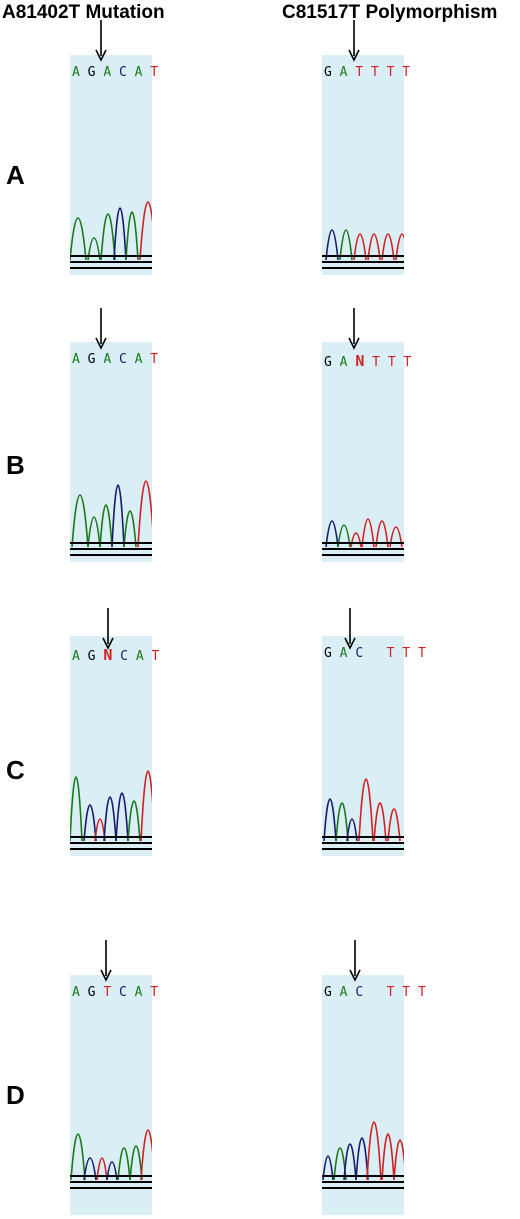 This screenshot has height=1219, width=520. Describe the element at coordinates (15, 175) in the screenshot. I see `row-label-a: A` at that location.